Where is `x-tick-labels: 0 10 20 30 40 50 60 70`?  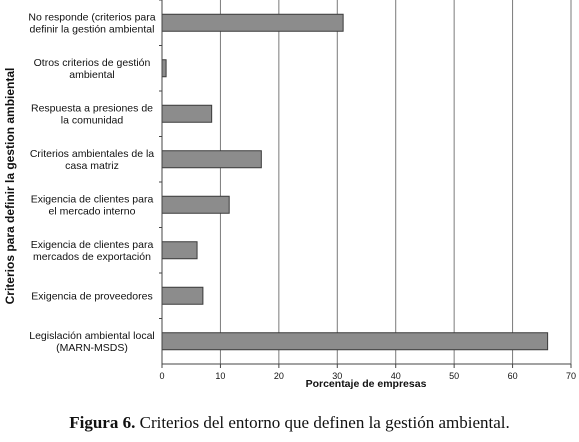 x-tick-labels: 0 10 20 30 40 50 60 70 is located at coordinates (367, 376).